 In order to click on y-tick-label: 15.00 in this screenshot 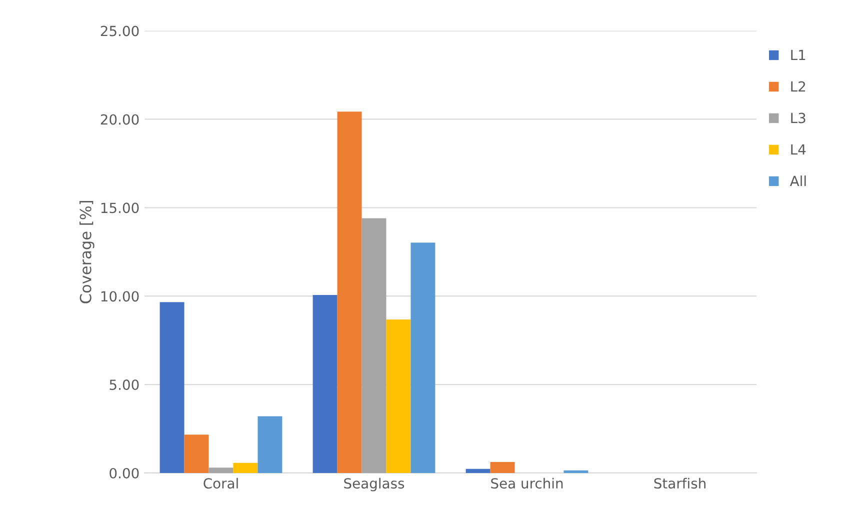, I will do `click(120, 208)`.